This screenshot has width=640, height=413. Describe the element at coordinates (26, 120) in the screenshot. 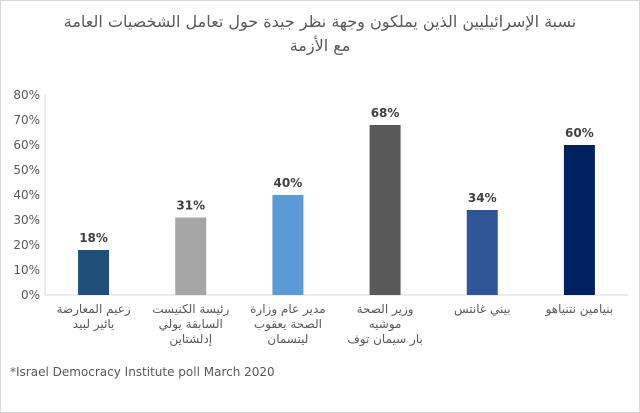

I see `y-tick-label: 70%` at that location.